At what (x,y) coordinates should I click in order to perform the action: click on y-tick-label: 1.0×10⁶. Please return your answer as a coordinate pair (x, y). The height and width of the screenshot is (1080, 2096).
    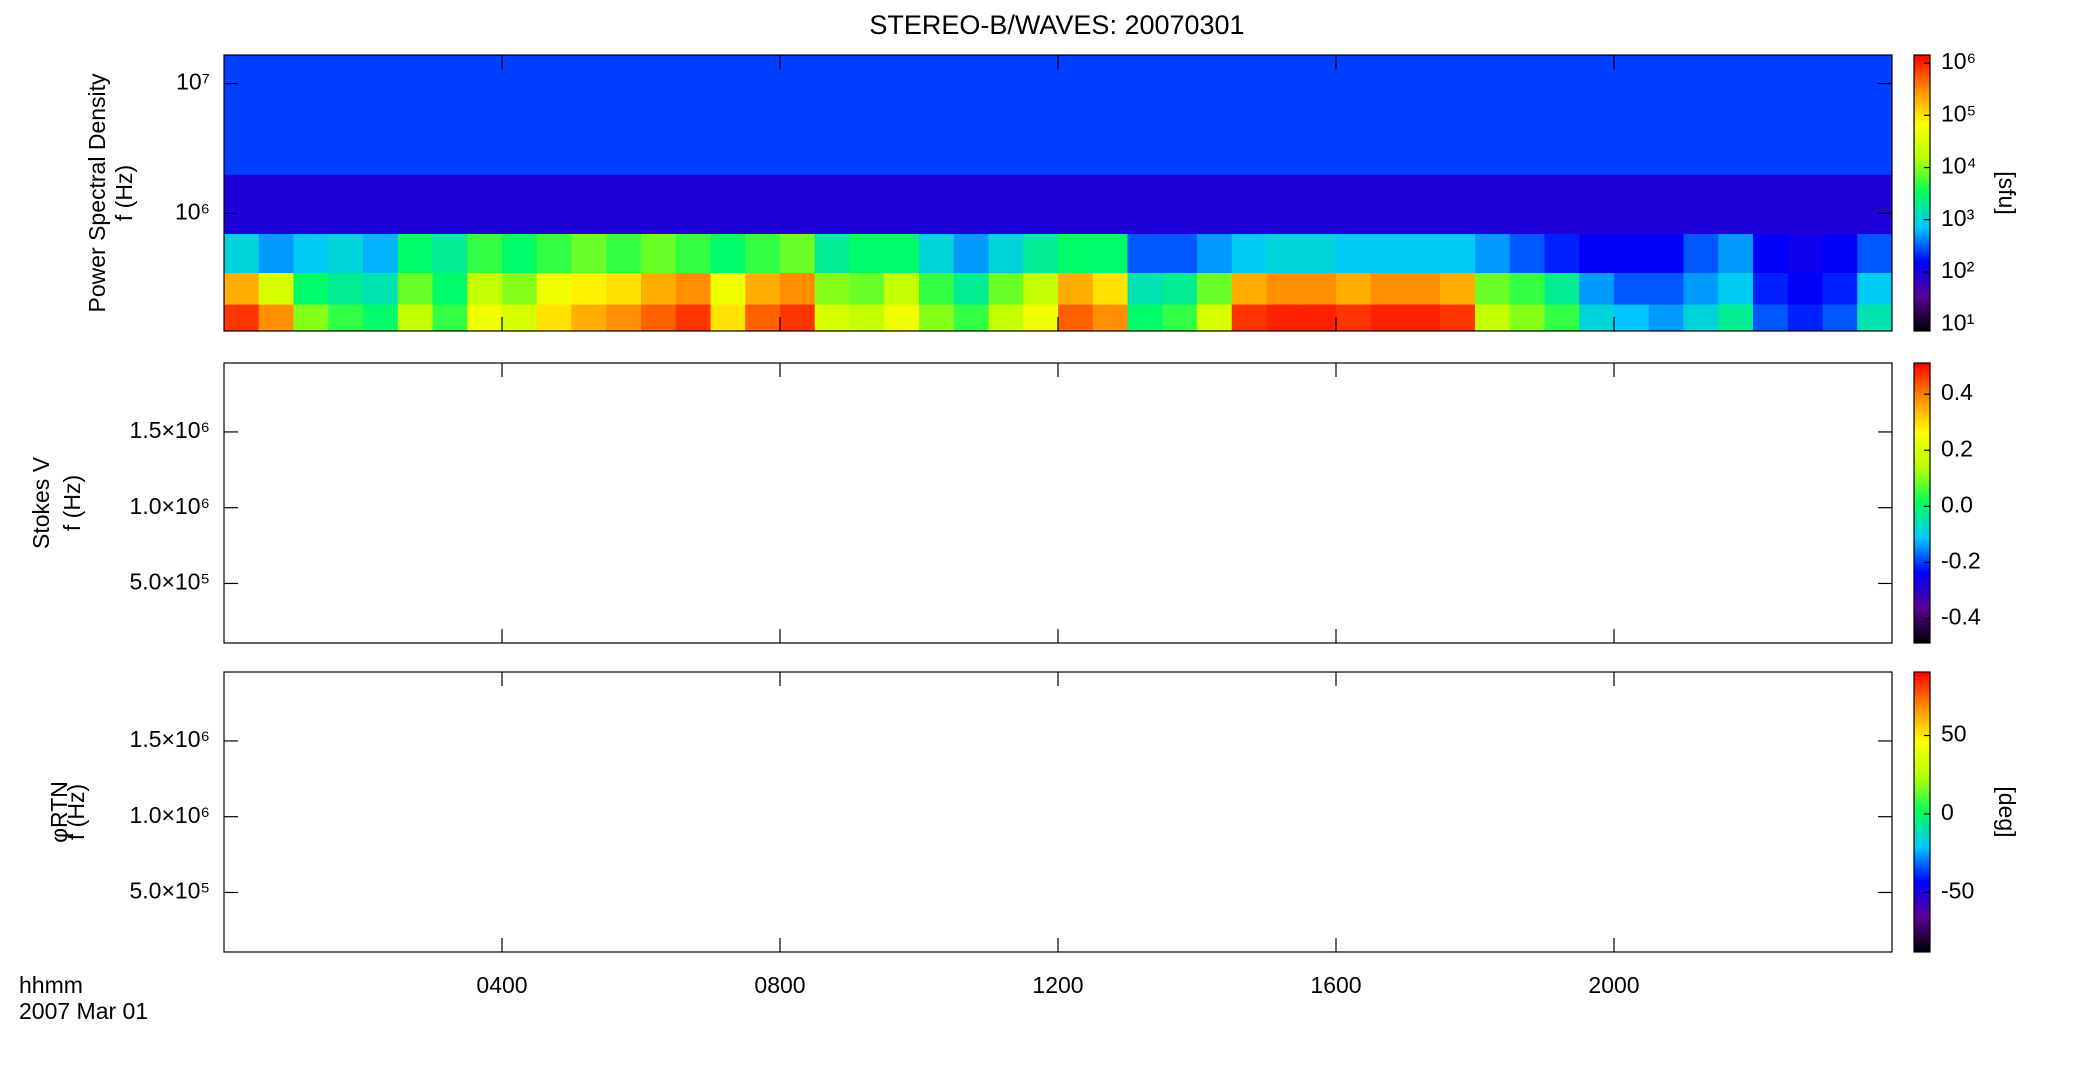
    Looking at the image, I should click on (170, 506).